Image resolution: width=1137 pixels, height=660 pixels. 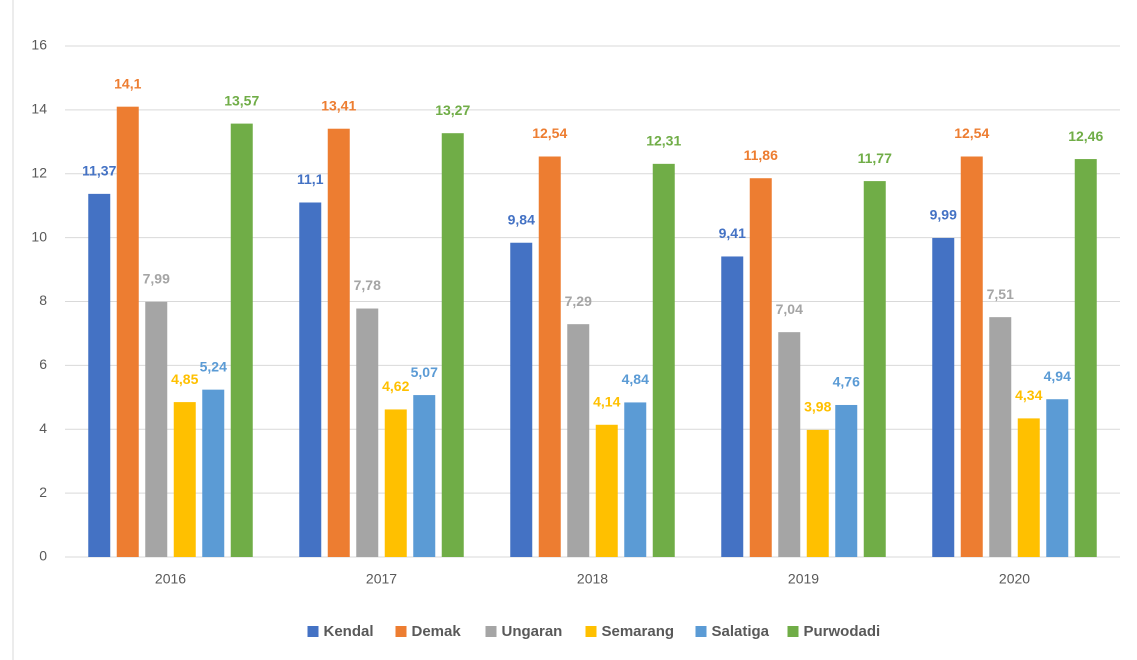 What do you see at coordinates (99, 171) in the screenshot?
I see `data-label: 11,37` at bounding box center [99, 171].